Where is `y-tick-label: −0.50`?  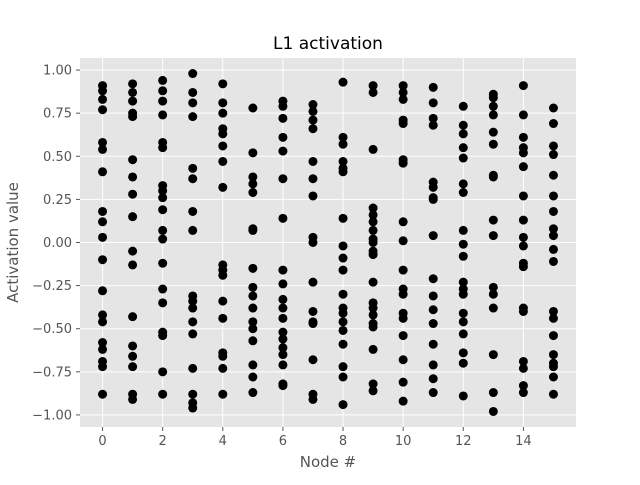 y-tick-label: −0.50 is located at coordinates (52, 329).